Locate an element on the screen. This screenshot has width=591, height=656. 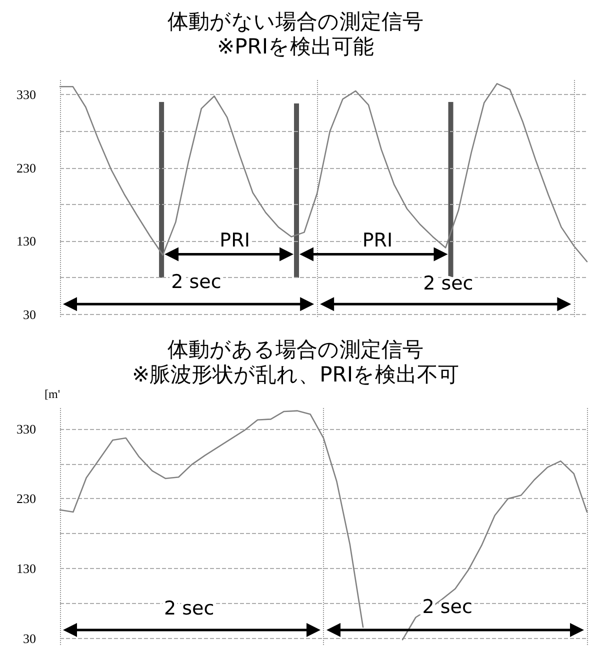
chart-title: 体動がある場合の測定信号 is located at coordinates (296, 350).